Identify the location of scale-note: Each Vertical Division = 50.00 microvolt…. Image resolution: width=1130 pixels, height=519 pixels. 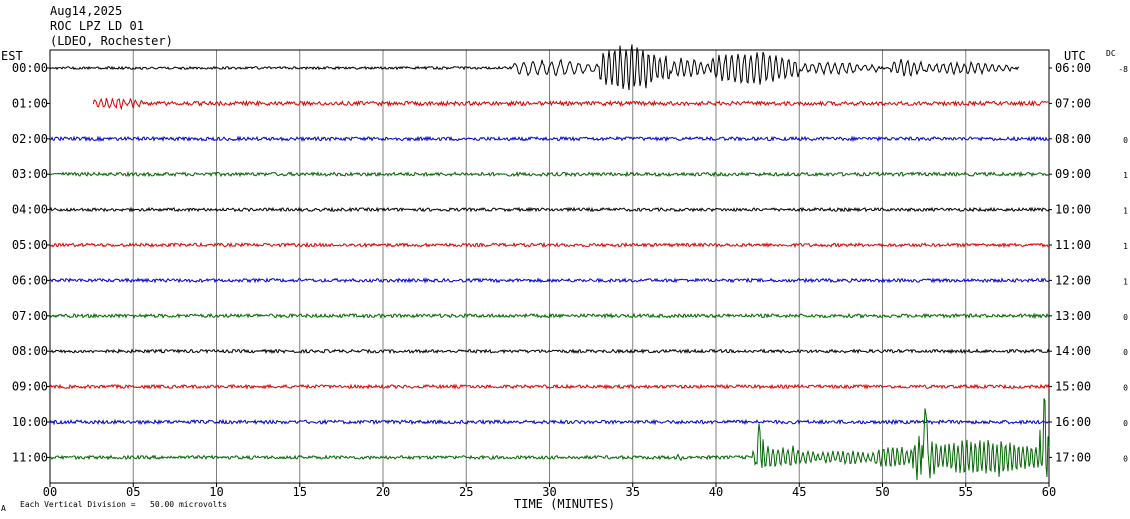
(123, 504).